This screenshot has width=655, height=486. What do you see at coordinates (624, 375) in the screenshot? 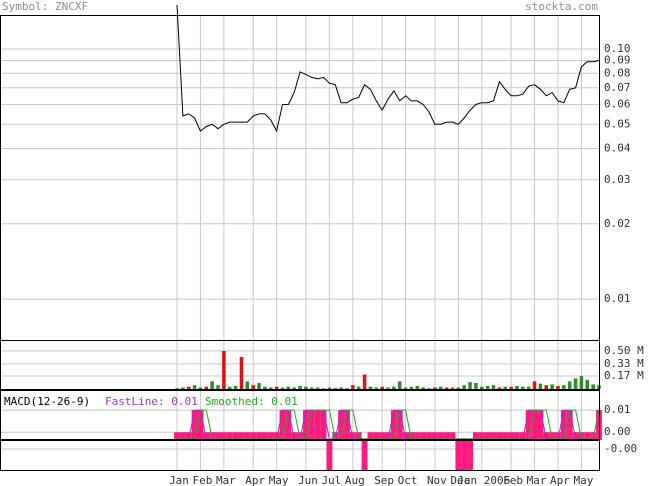
I see `y-tick-label: 0.17 M` at bounding box center [624, 375].